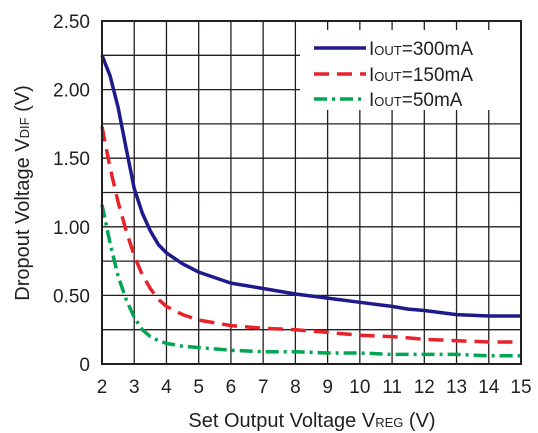  What do you see at coordinates (71, 91) in the screenshot?
I see `y-tick-label: 2.00` at bounding box center [71, 91].